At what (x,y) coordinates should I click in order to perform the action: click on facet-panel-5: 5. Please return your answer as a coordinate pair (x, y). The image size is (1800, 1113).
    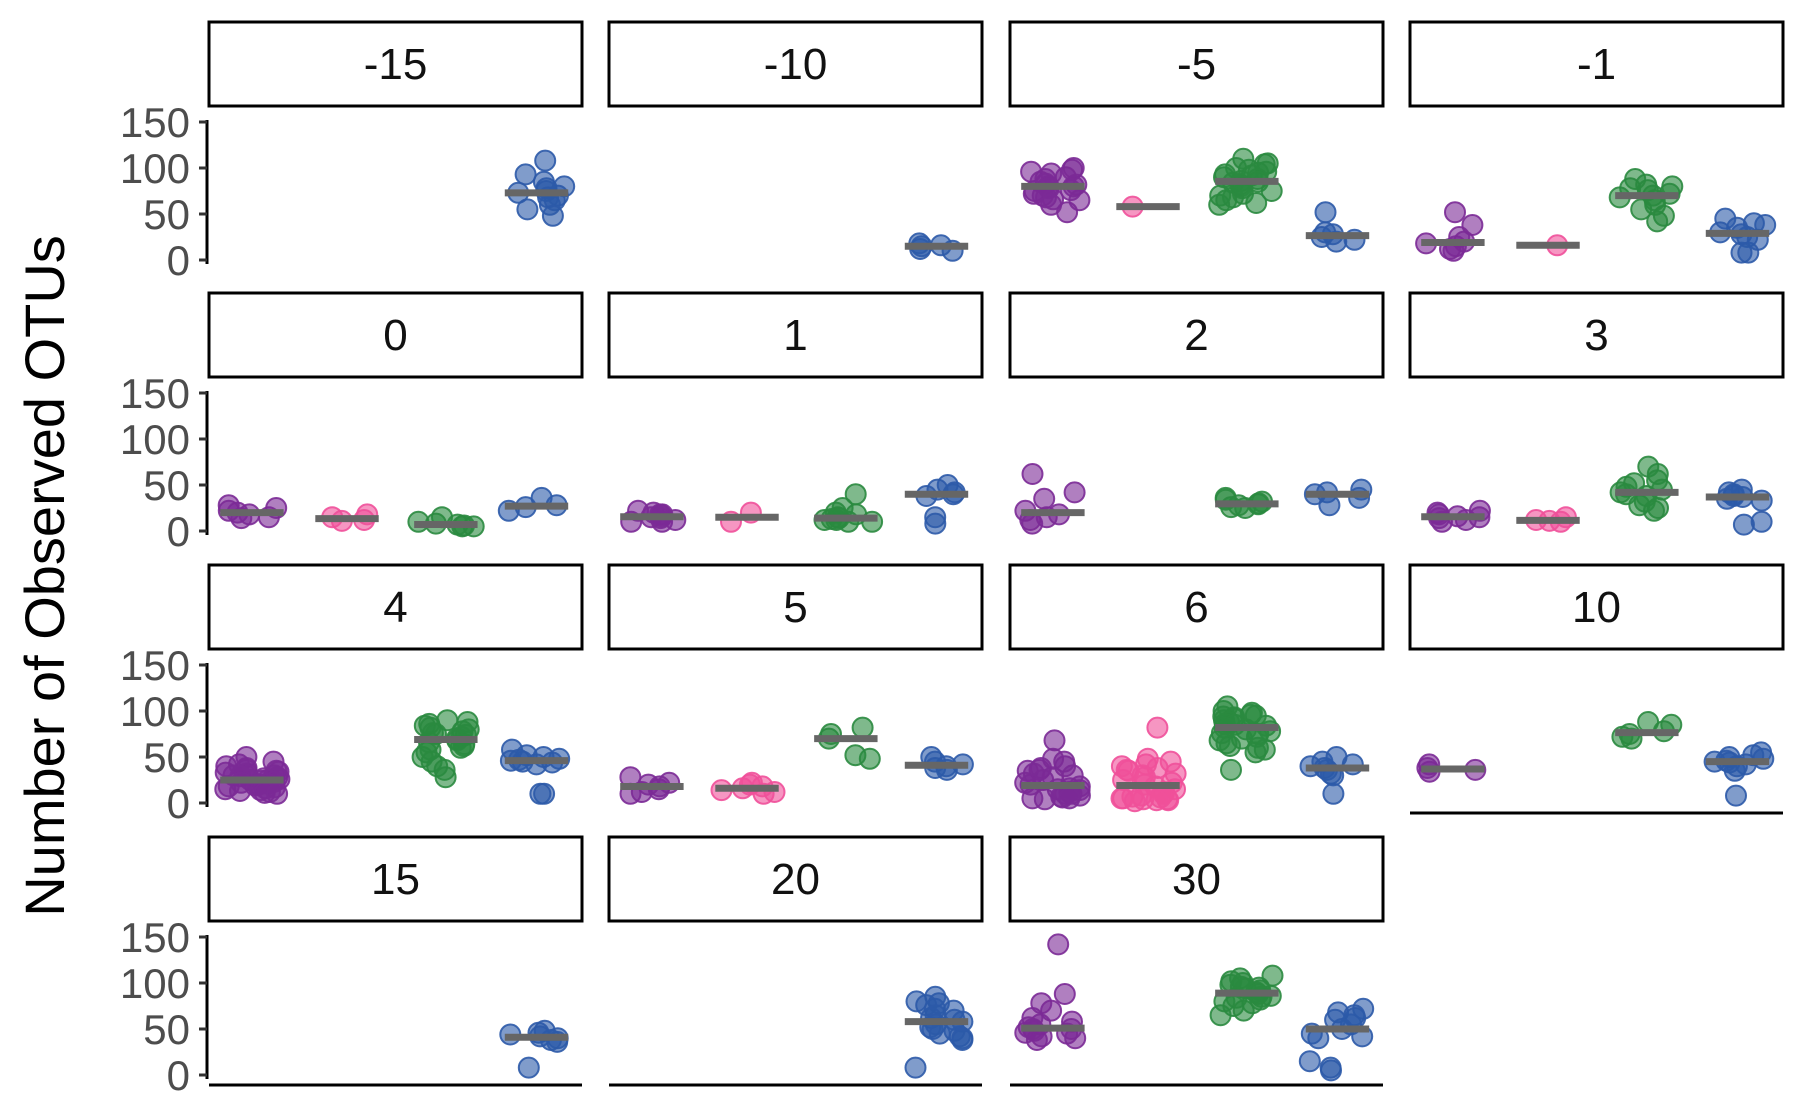
    Looking at the image, I should click on (795, 684).